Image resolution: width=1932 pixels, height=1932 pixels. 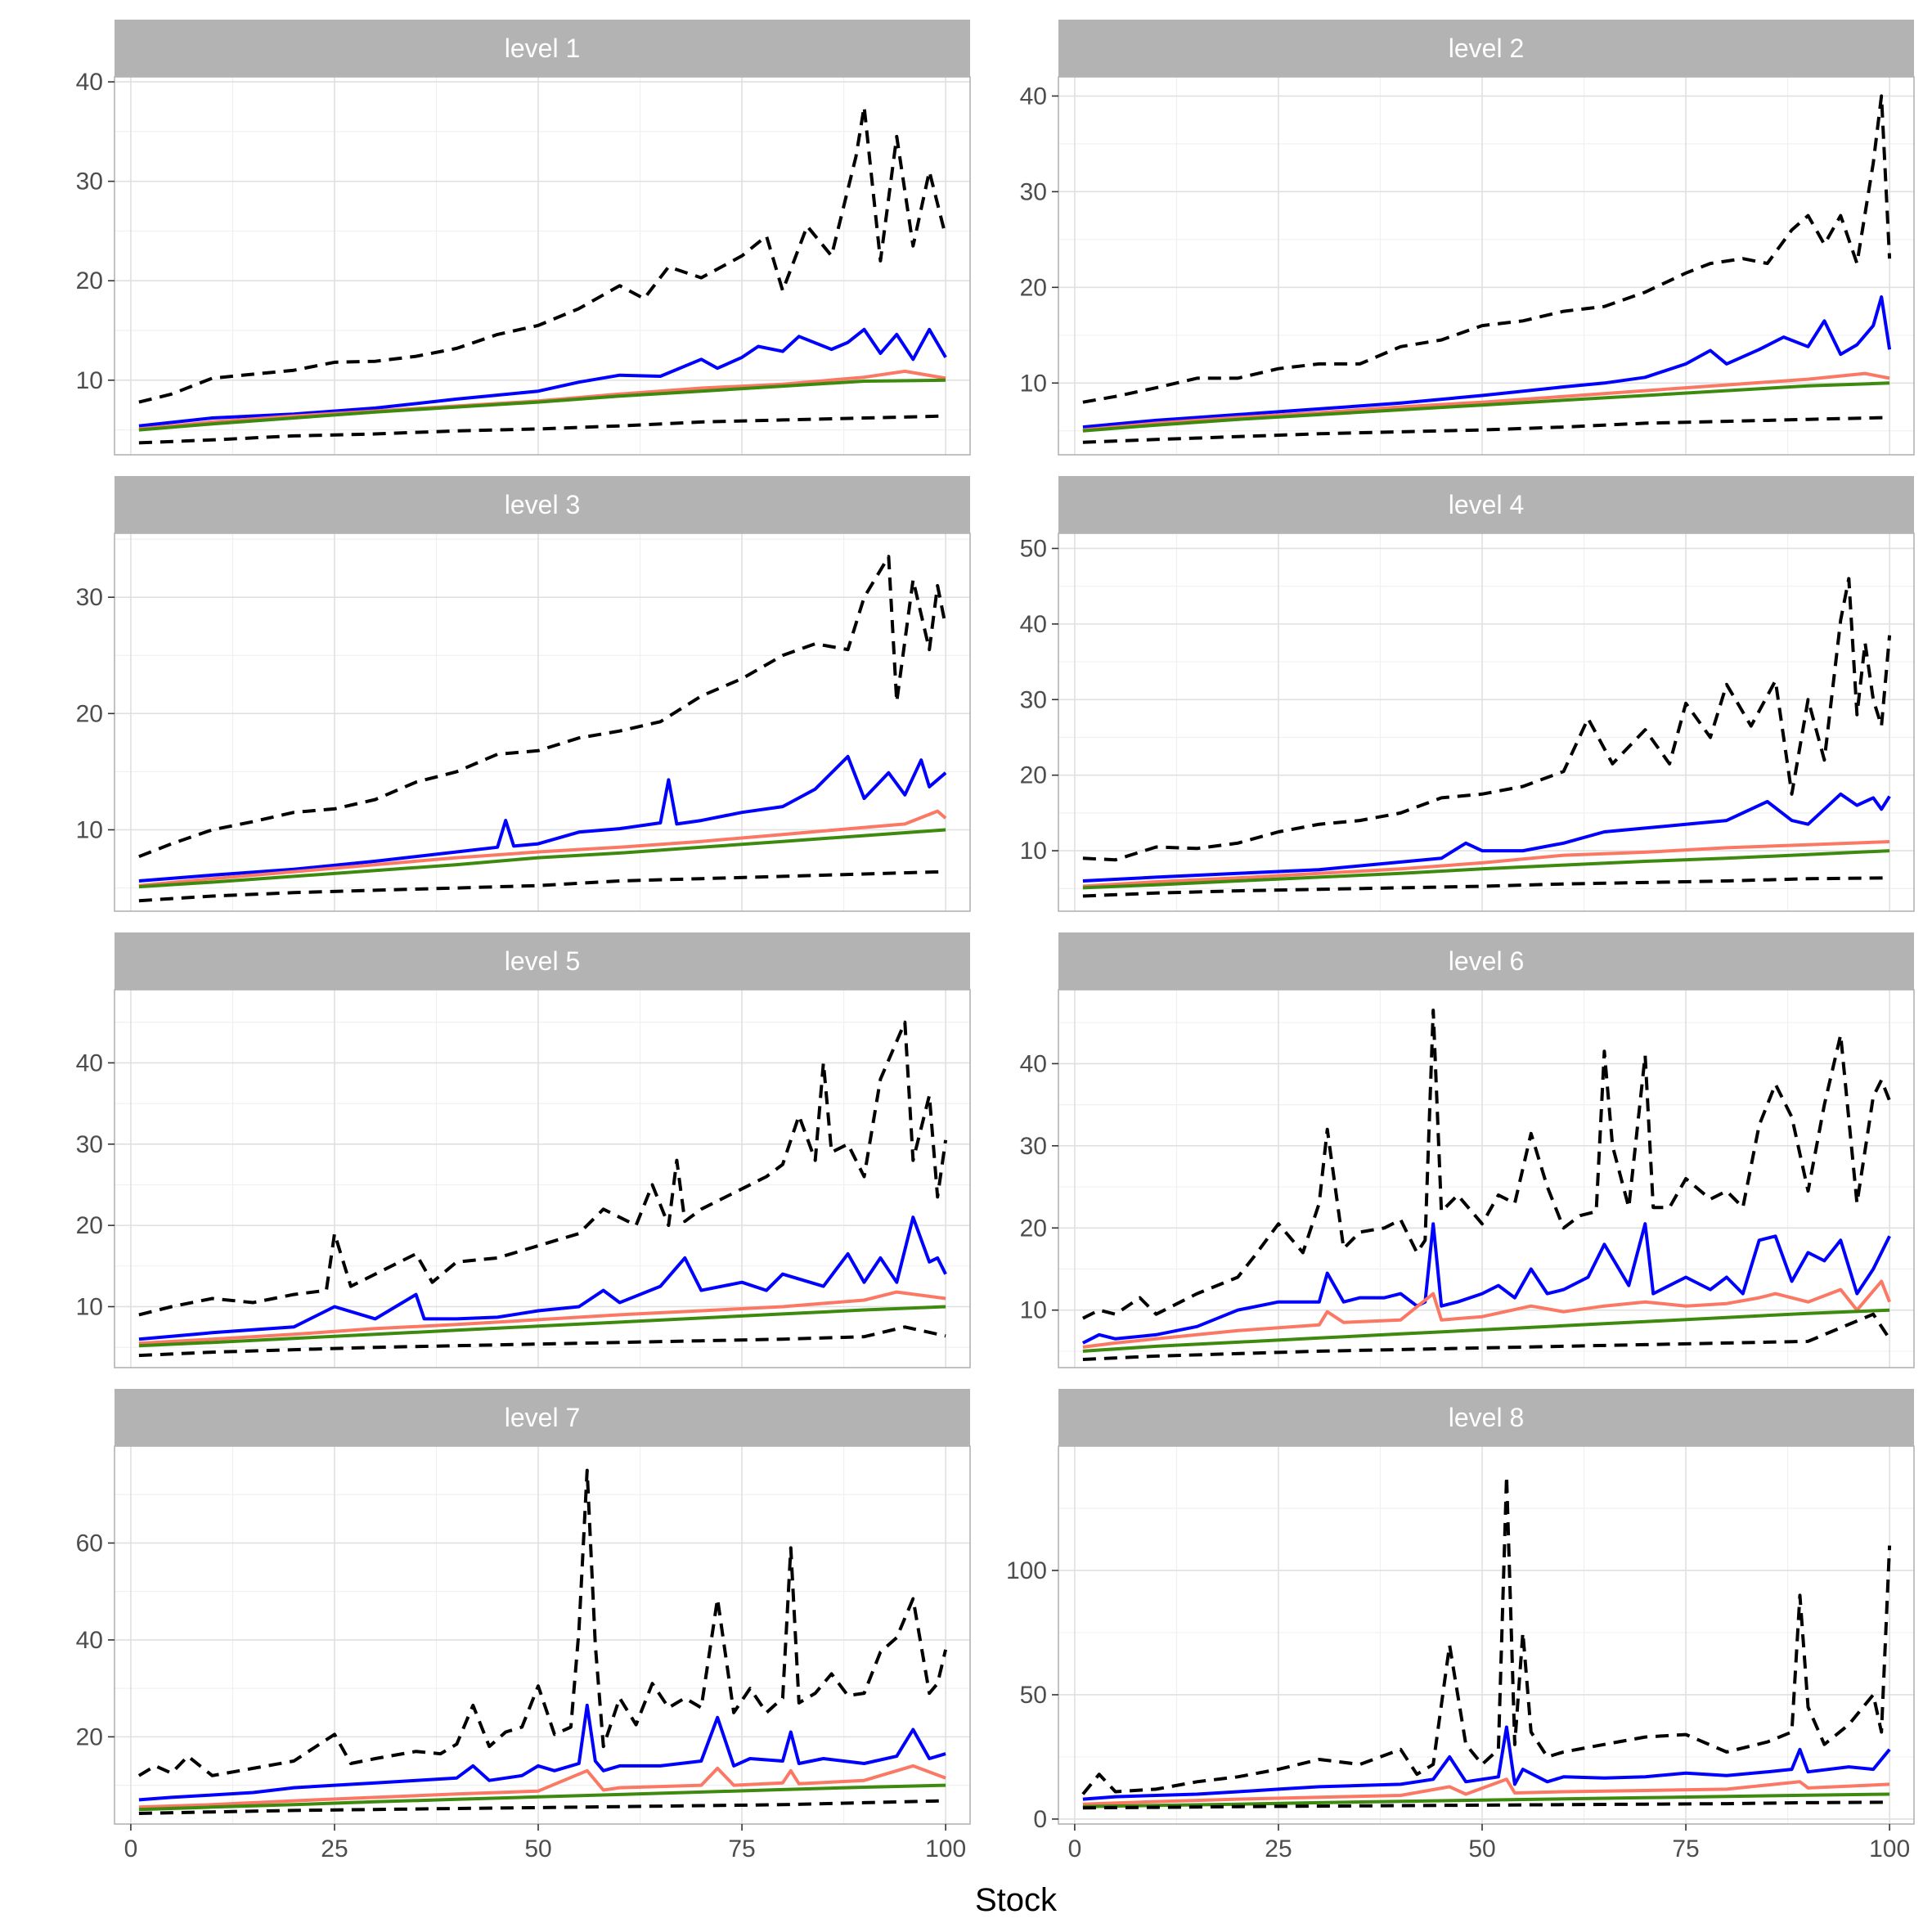 I want to click on facet-strip-label: level 1, so click(x=543, y=49).